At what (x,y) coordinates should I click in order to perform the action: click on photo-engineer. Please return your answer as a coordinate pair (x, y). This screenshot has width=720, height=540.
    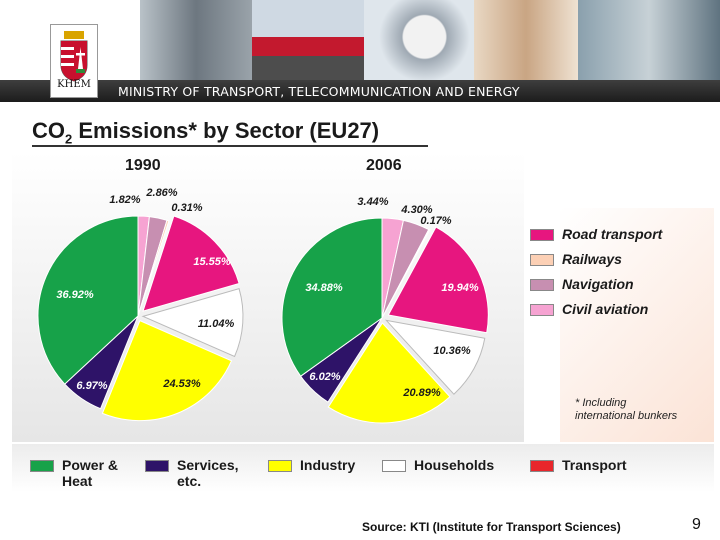
    Looking at the image, I should click on (649, 41).